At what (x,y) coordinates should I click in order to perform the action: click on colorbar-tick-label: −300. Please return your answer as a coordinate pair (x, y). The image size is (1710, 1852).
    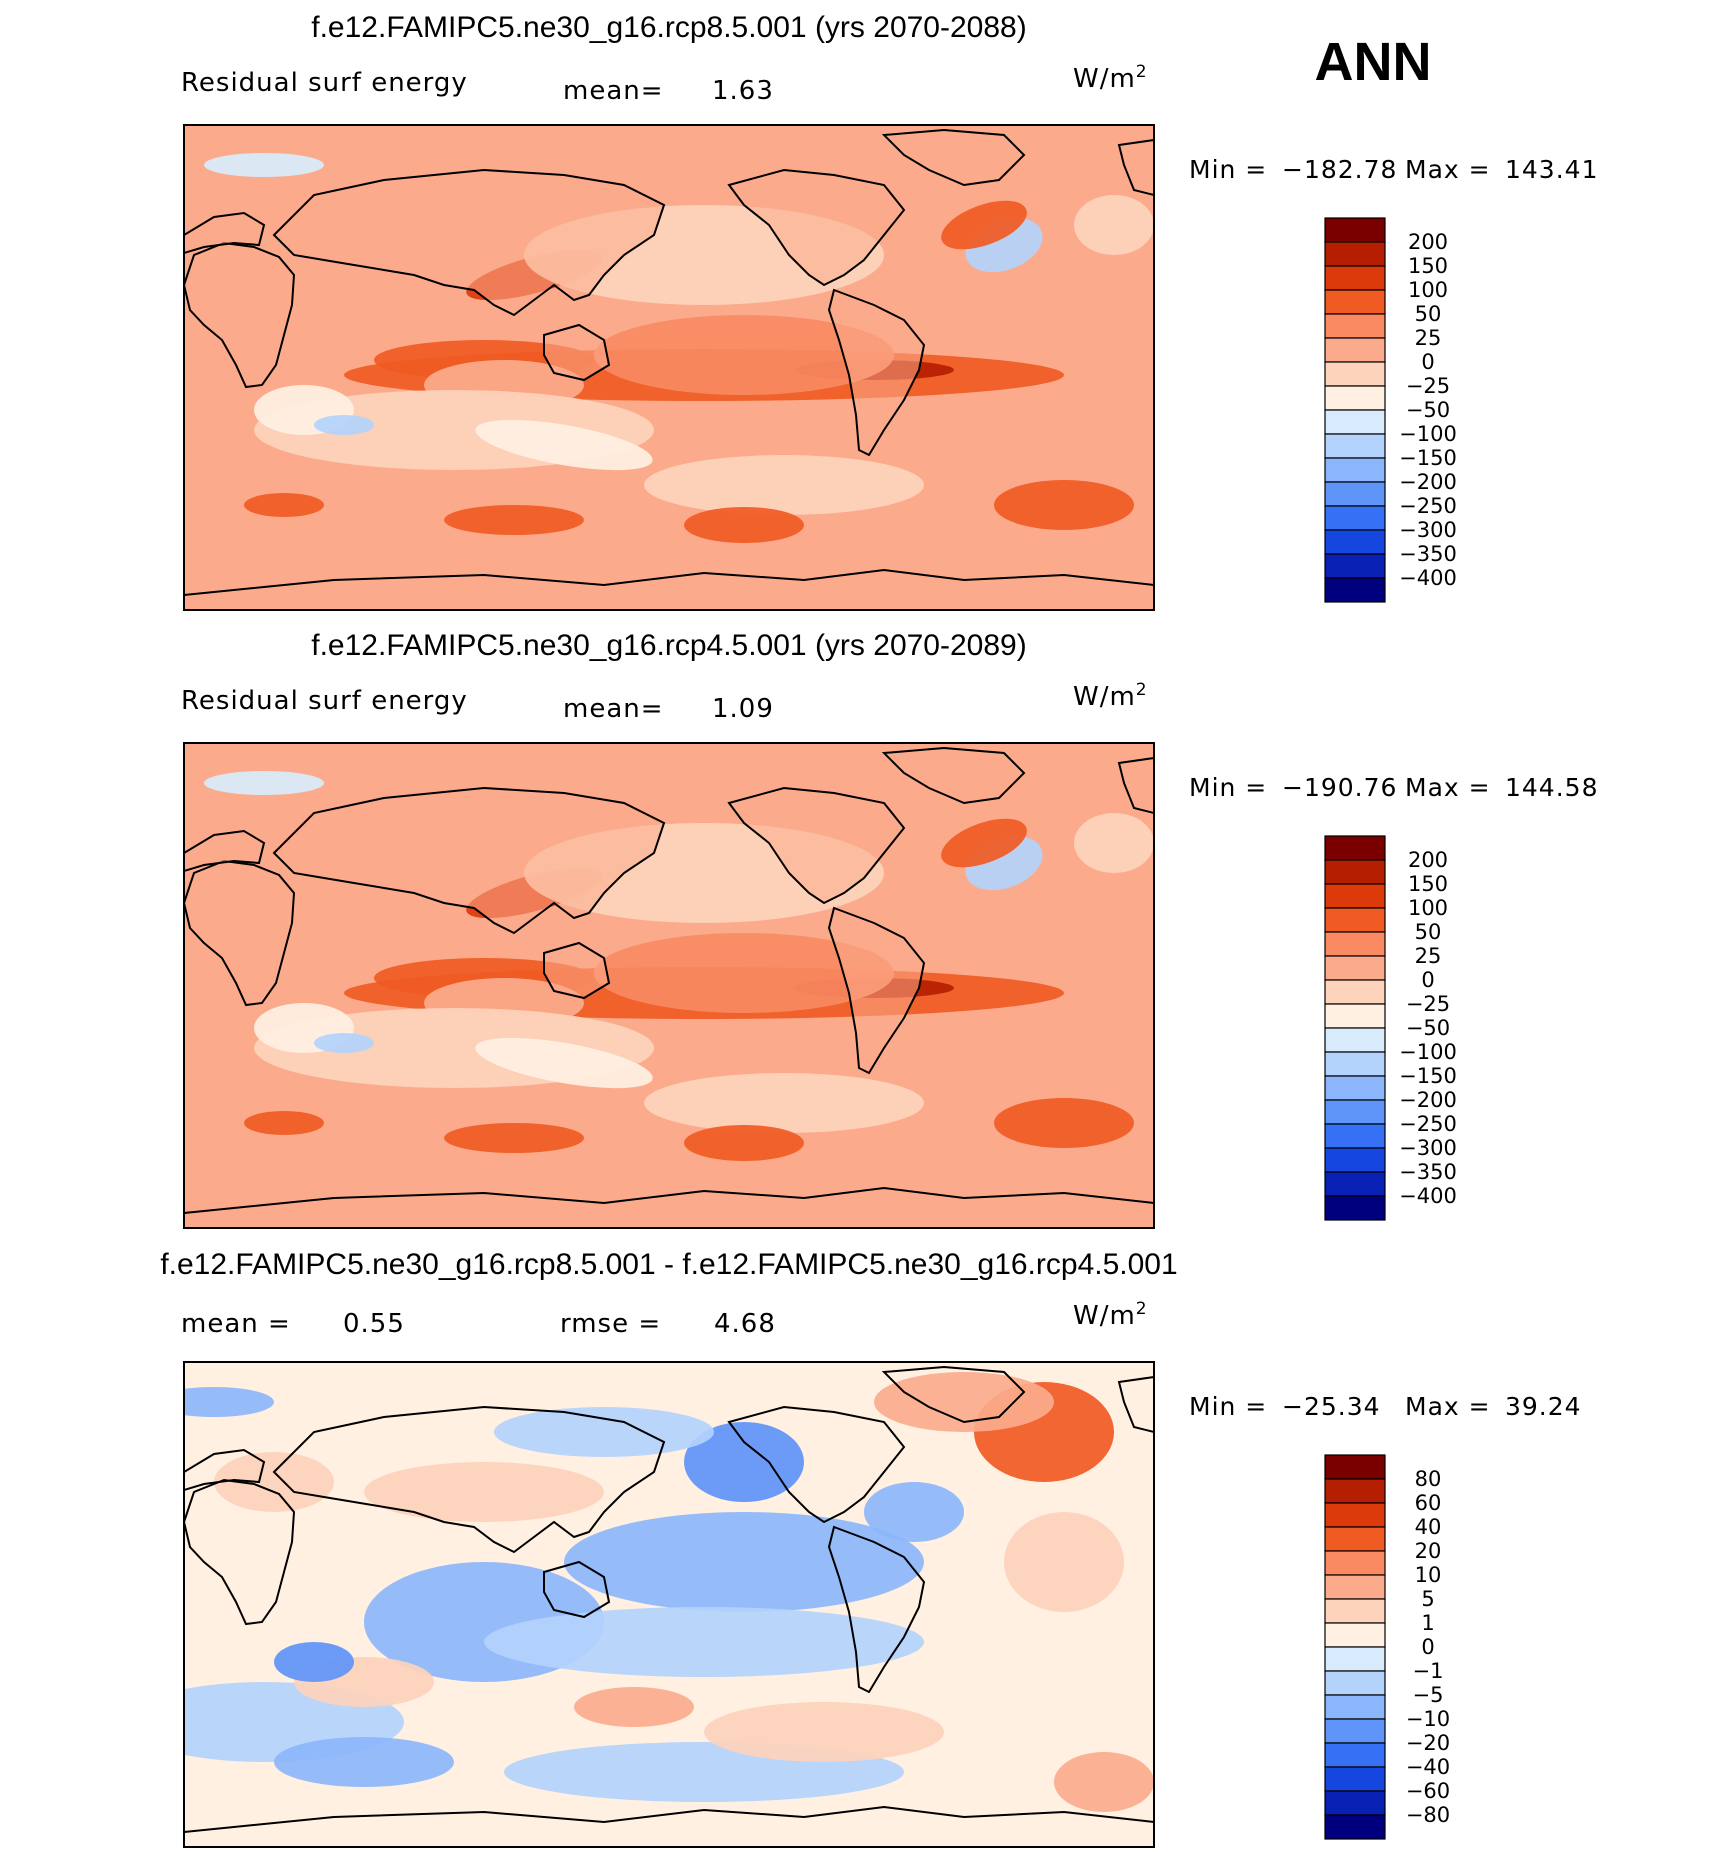
    Looking at the image, I should click on (1428, 1148).